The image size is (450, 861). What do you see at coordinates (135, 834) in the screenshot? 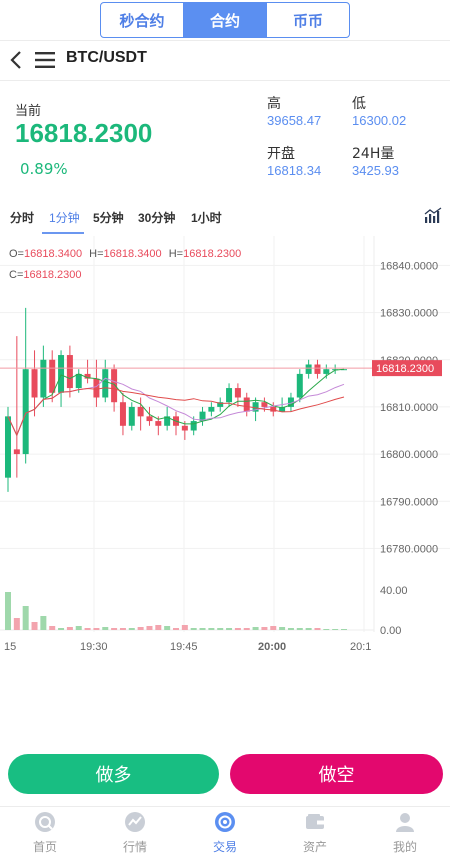
I see `nav-market: 行情` at bounding box center [135, 834].